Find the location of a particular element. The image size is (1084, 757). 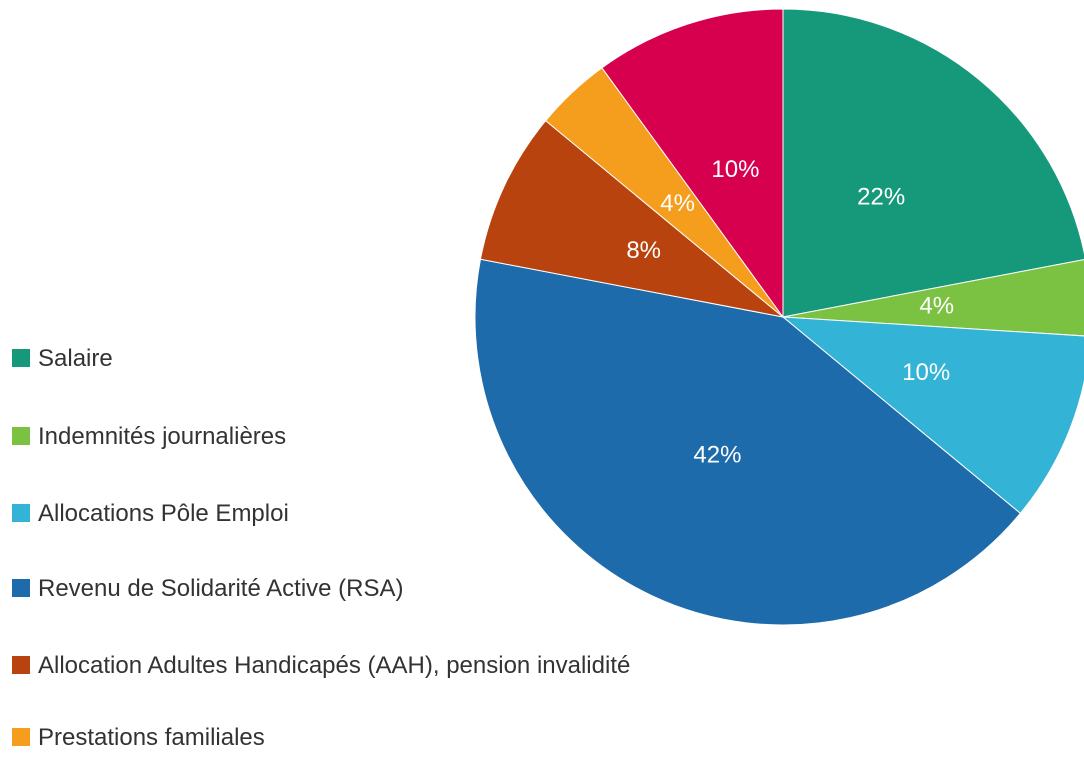

legend-label: Revenu de Solidarité Active (RSA) is located at coordinates (221, 588).